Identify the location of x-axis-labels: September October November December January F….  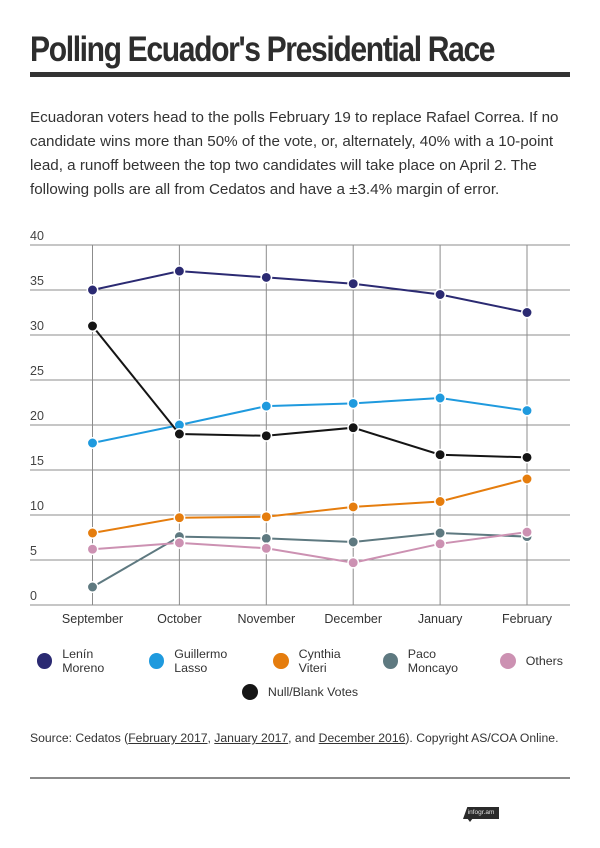
(307, 619).